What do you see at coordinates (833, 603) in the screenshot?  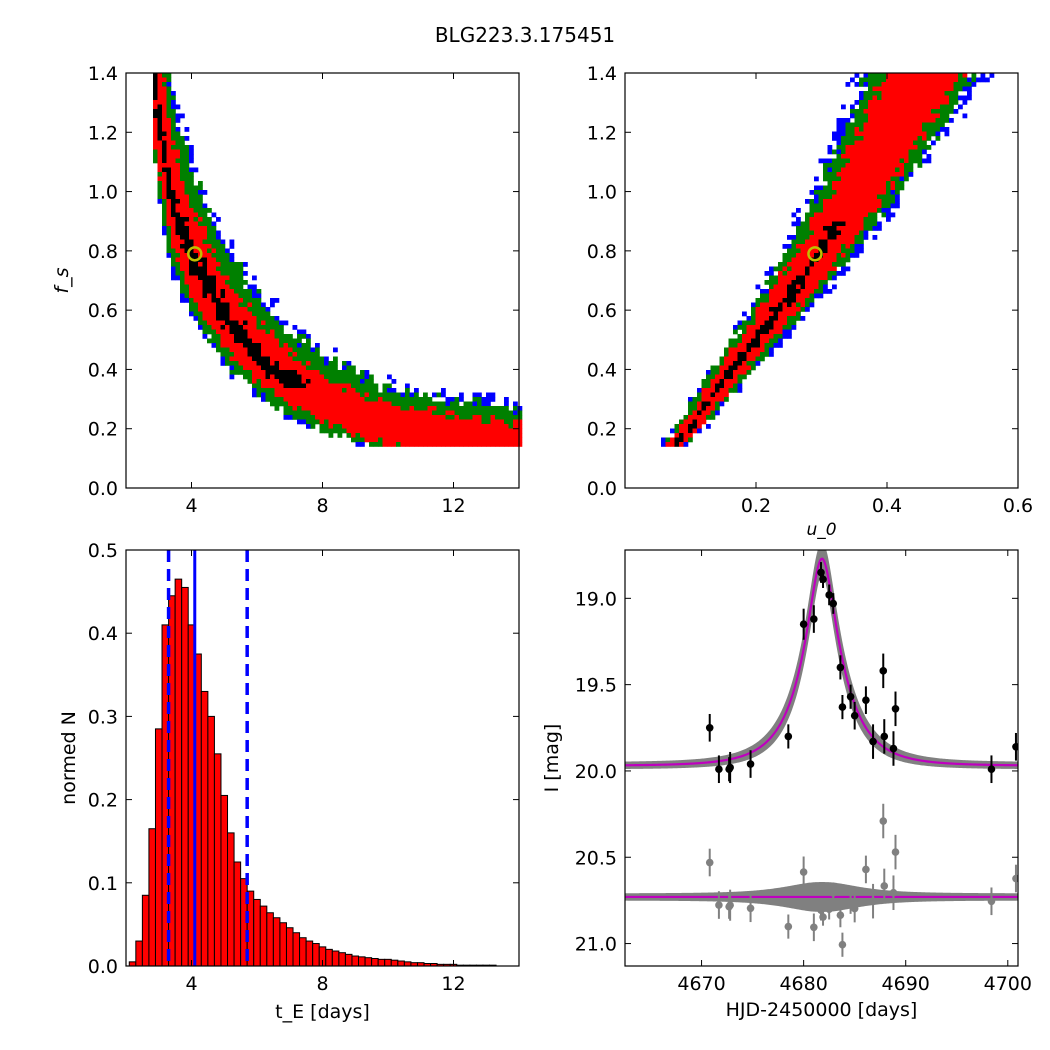 I see `data-point` at bounding box center [833, 603].